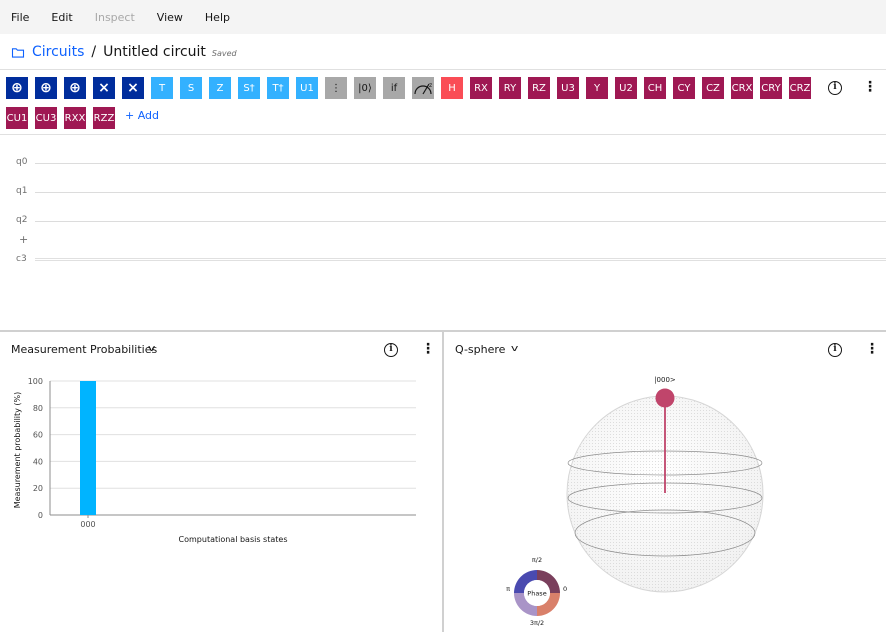 The width and height of the screenshot is (886, 632). I want to click on qsphere-visual: |000> Phase π/2 π 0 3π/2, so click(635, 501).